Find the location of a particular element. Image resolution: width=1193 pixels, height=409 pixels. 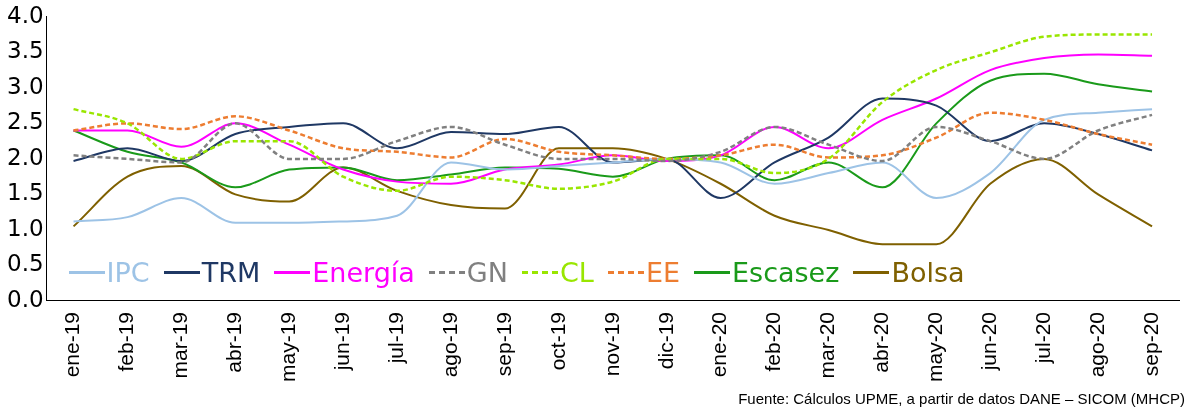

x-tick-label: jun-19 is located at coordinates (341, 341).